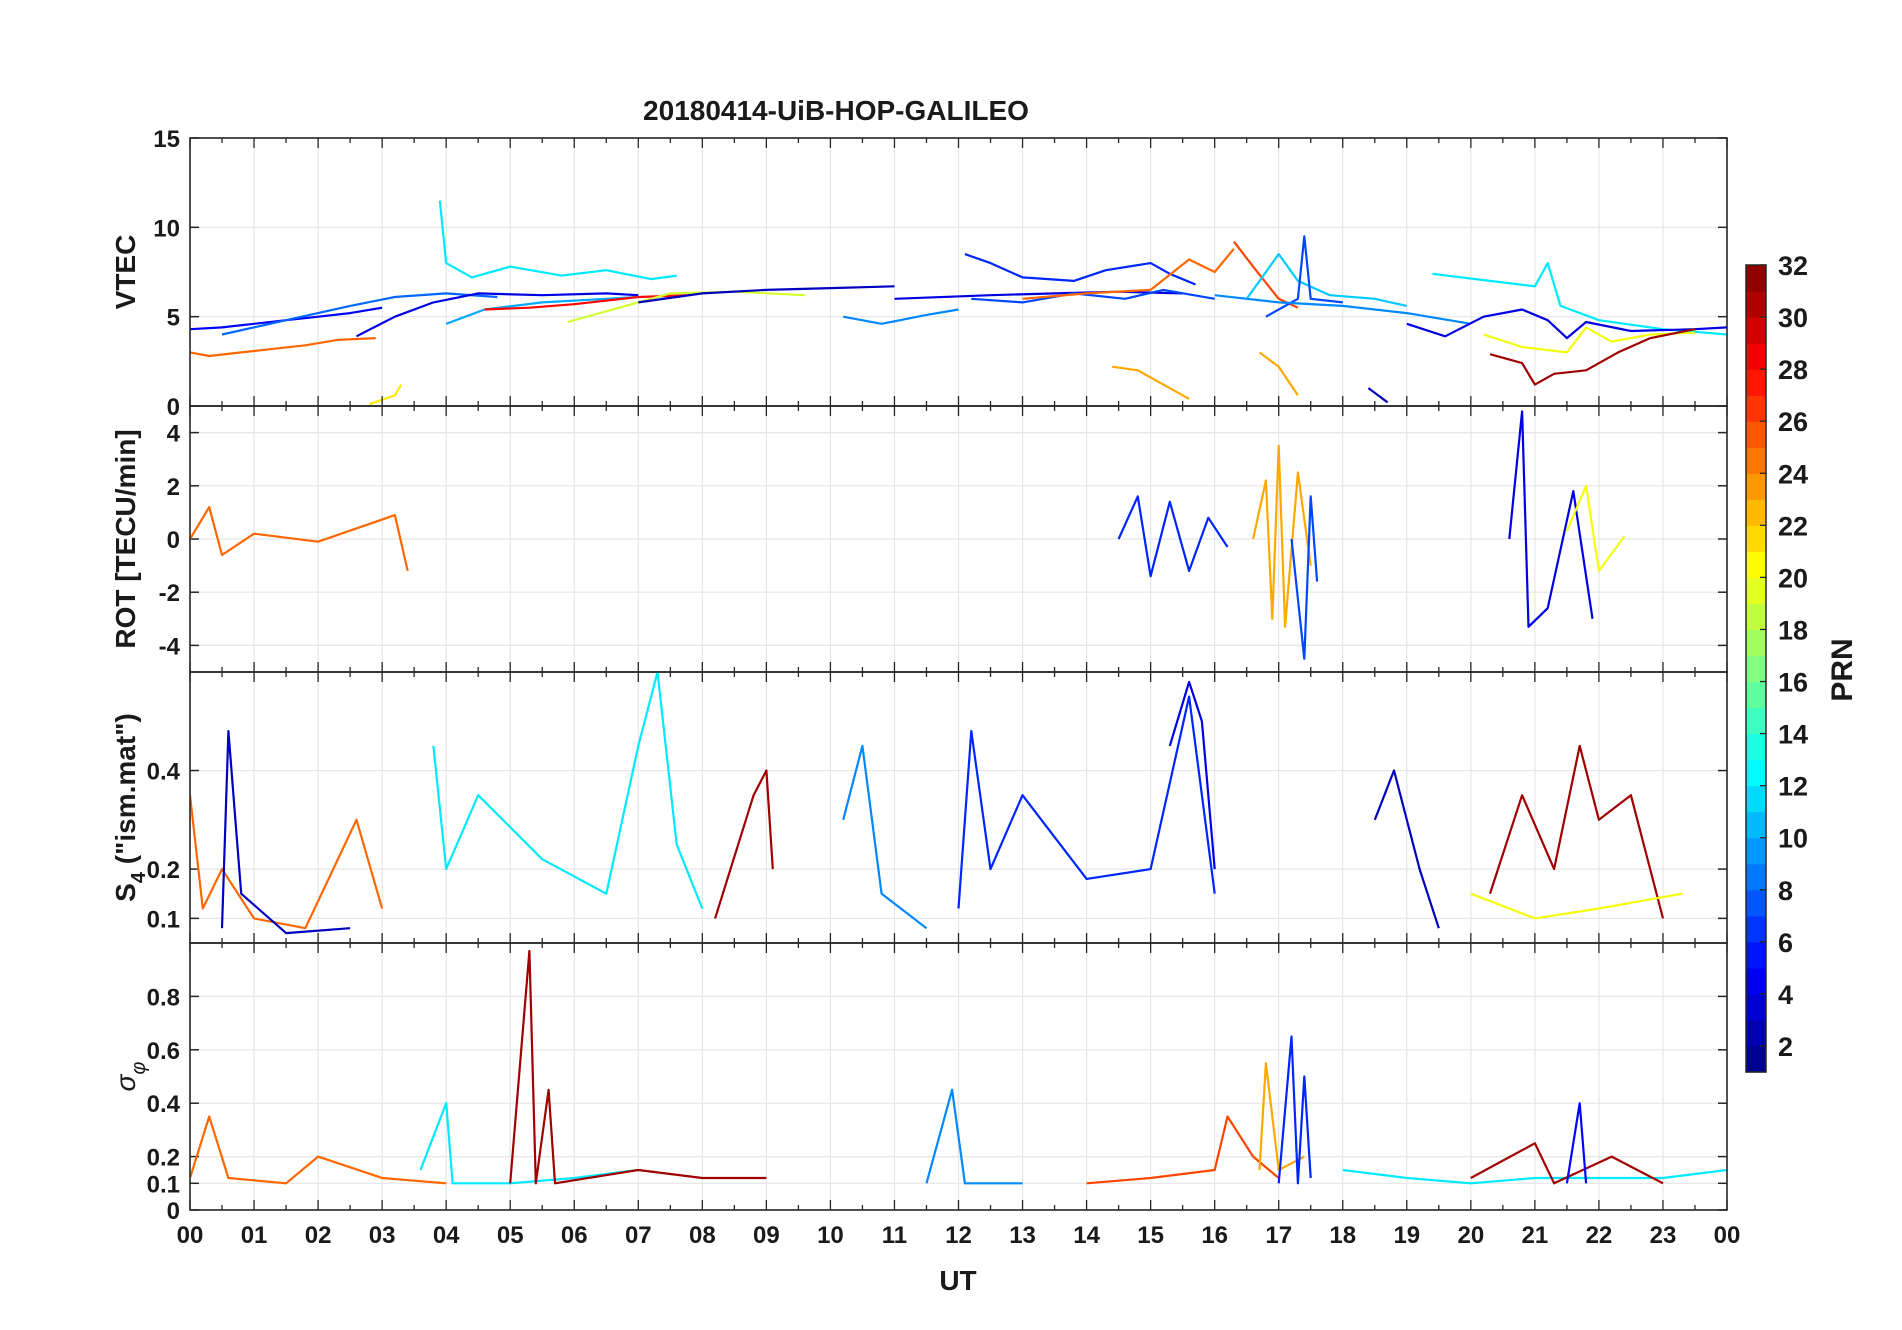  Describe the element at coordinates (1793, 318) in the screenshot. I see `colorbar-tick-label: 30` at that location.